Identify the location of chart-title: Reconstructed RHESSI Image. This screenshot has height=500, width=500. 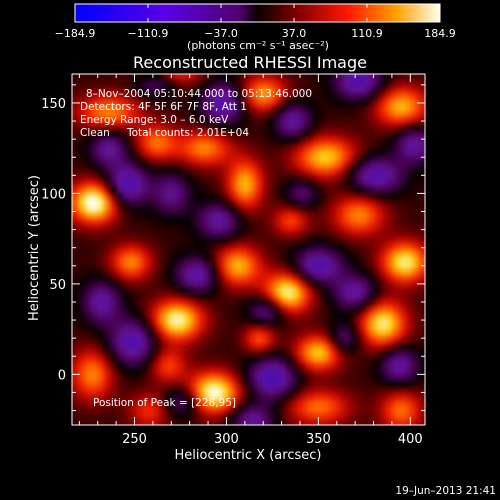
(250, 62).